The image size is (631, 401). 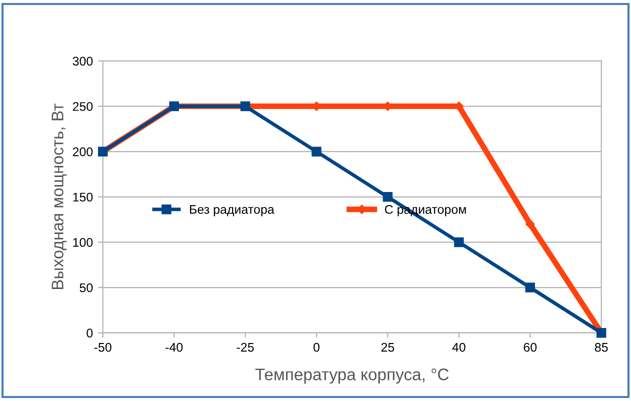 I want to click on y-tick-label: 100, so click(x=83, y=242).